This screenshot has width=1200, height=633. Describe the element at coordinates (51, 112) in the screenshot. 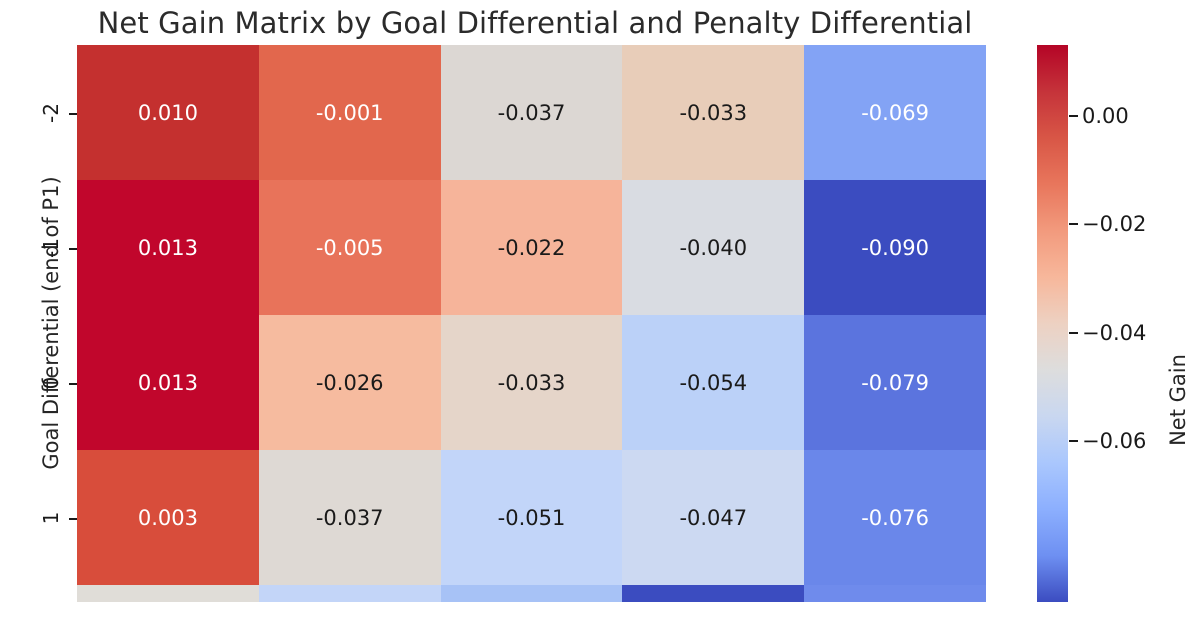

I see `y-axis-tick-label: -2` at that location.